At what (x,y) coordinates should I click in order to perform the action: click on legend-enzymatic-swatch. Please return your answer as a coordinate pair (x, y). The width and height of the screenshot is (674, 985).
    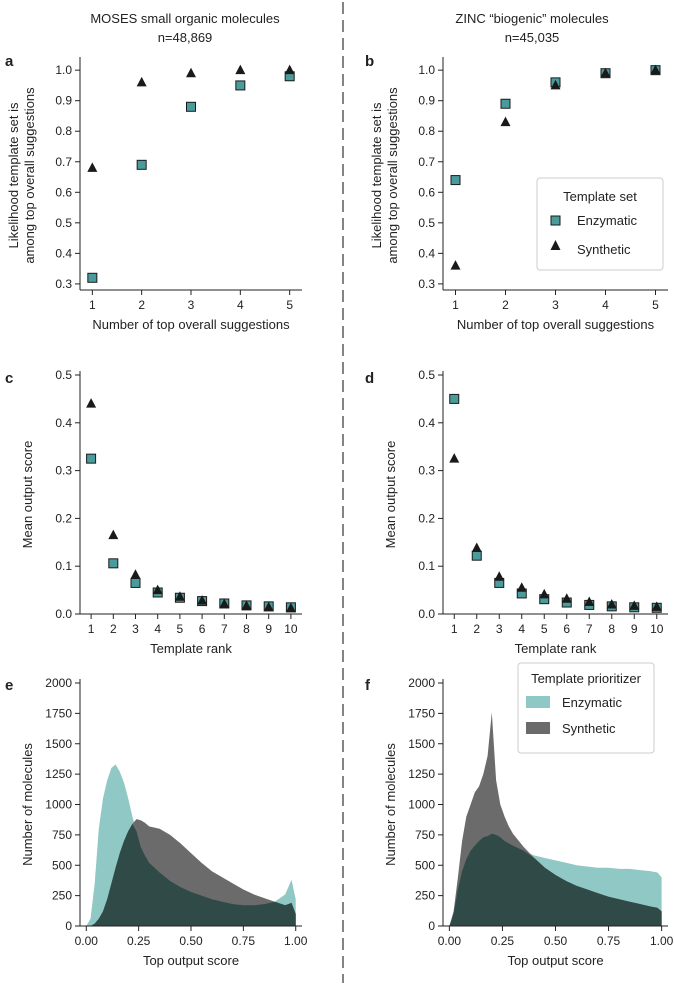
    Looking at the image, I should click on (538, 702).